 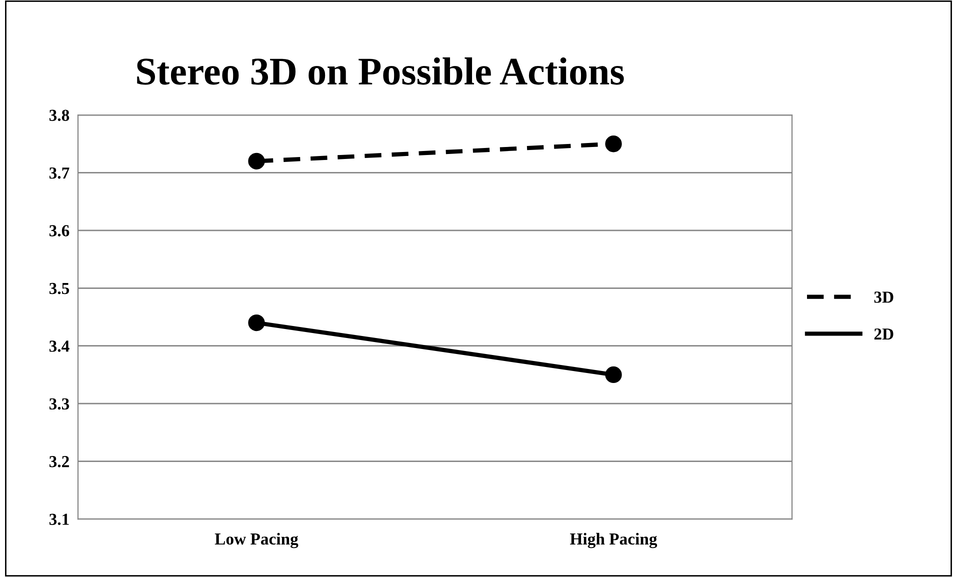 What do you see at coordinates (59, 462) in the screenshot?
I see `y-tick-label: 3.2` at bounding box center [59, 462].